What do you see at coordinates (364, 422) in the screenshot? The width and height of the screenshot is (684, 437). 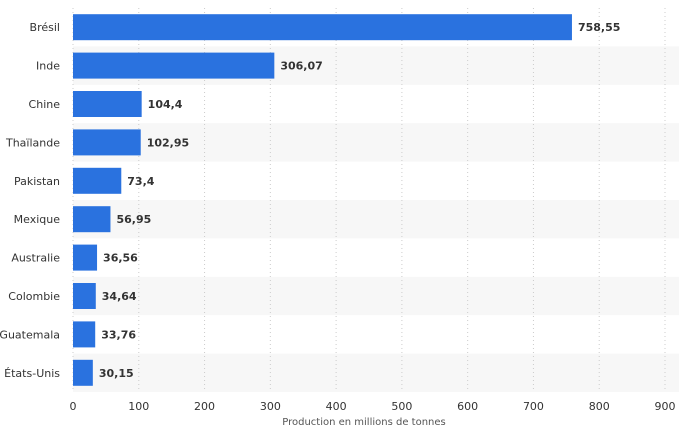 I see `x-axis-title: Production en millions de tonnes` at bounding box center [364, 422].